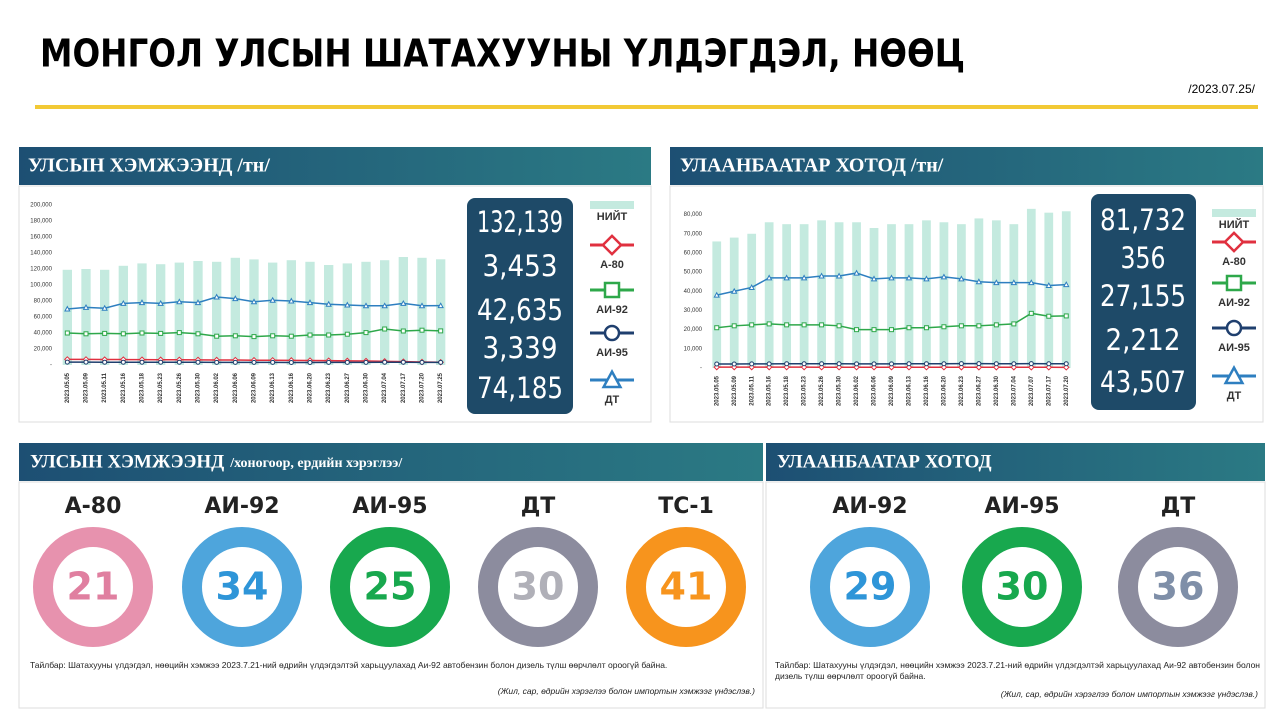  Describe the element at coordinates (1143, 340) in the screenshot. I see `total-value: 2,212` at that location.